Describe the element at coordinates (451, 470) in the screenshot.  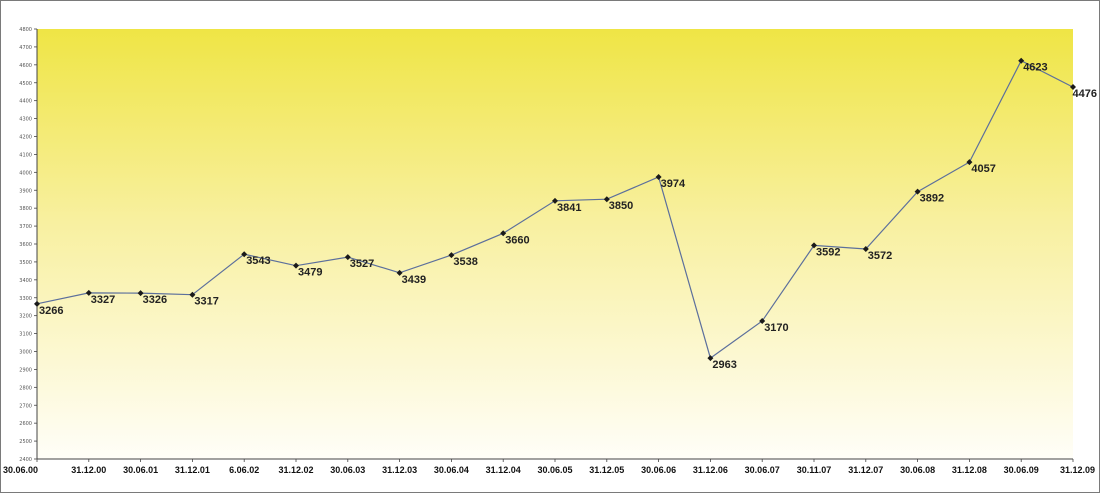
I see `x-tick-label: 30.06.04` at that location.